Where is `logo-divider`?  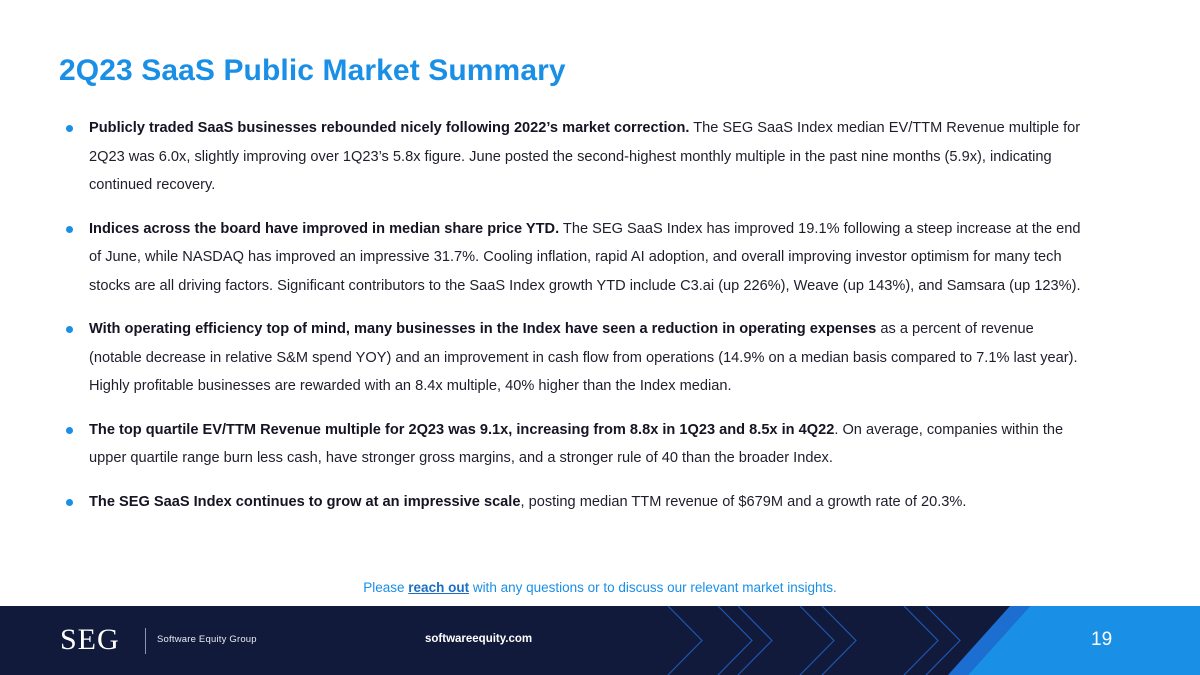 logo-divider is located at coordinates (145, 641).